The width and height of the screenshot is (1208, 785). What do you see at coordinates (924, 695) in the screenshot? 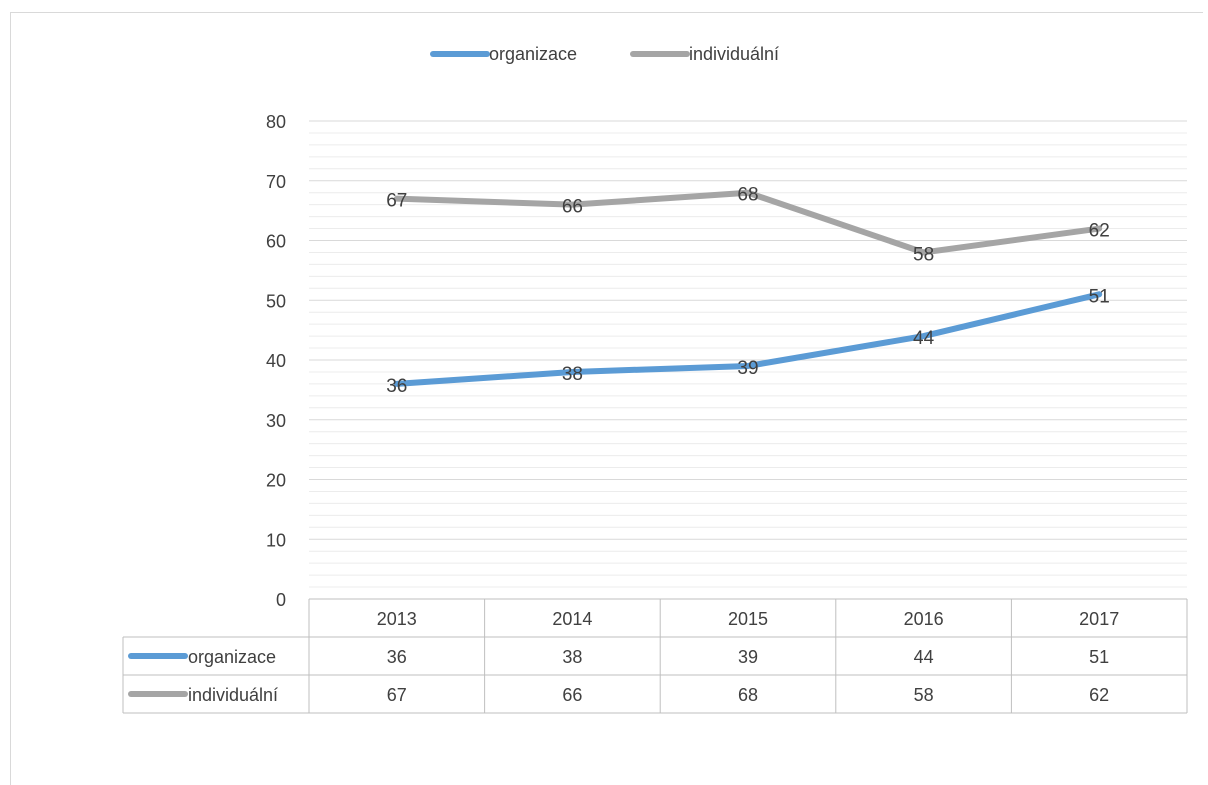
I see `table-cell: 58` at bounding box center [924, 695].